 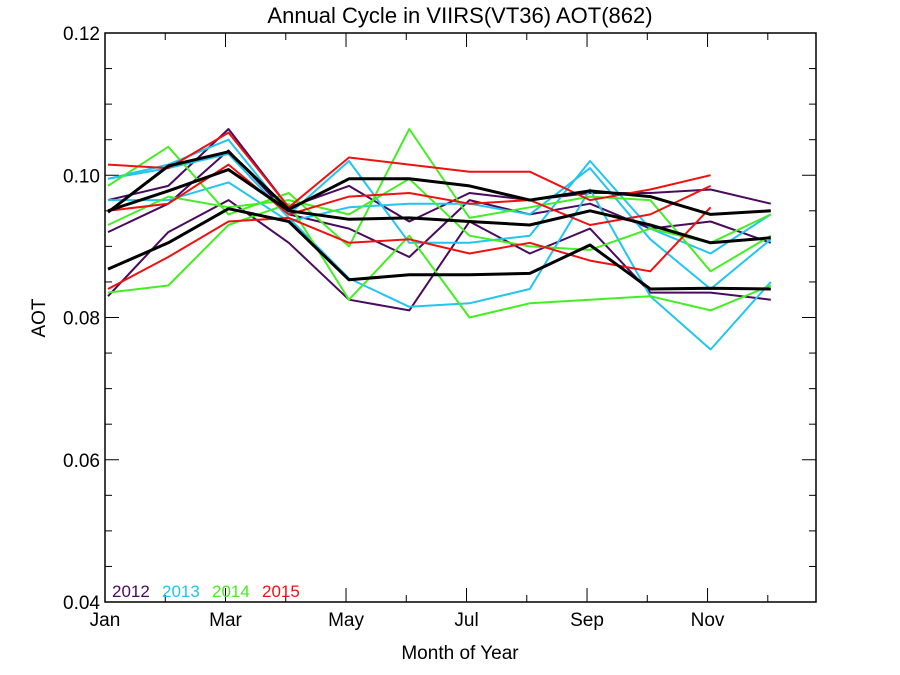 I want to click on legend-entry-2014: 2014, so click(x=231, y=591).